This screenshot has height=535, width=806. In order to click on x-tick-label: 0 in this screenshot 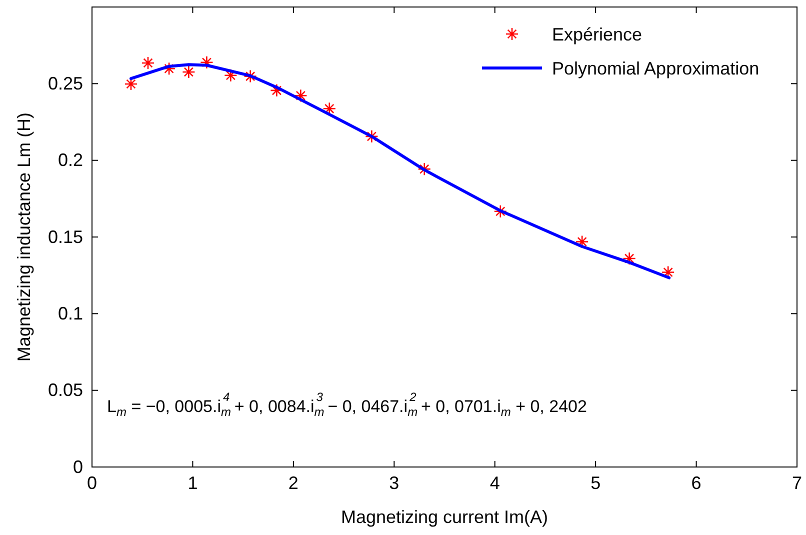, I will do `click(92, 482)`.